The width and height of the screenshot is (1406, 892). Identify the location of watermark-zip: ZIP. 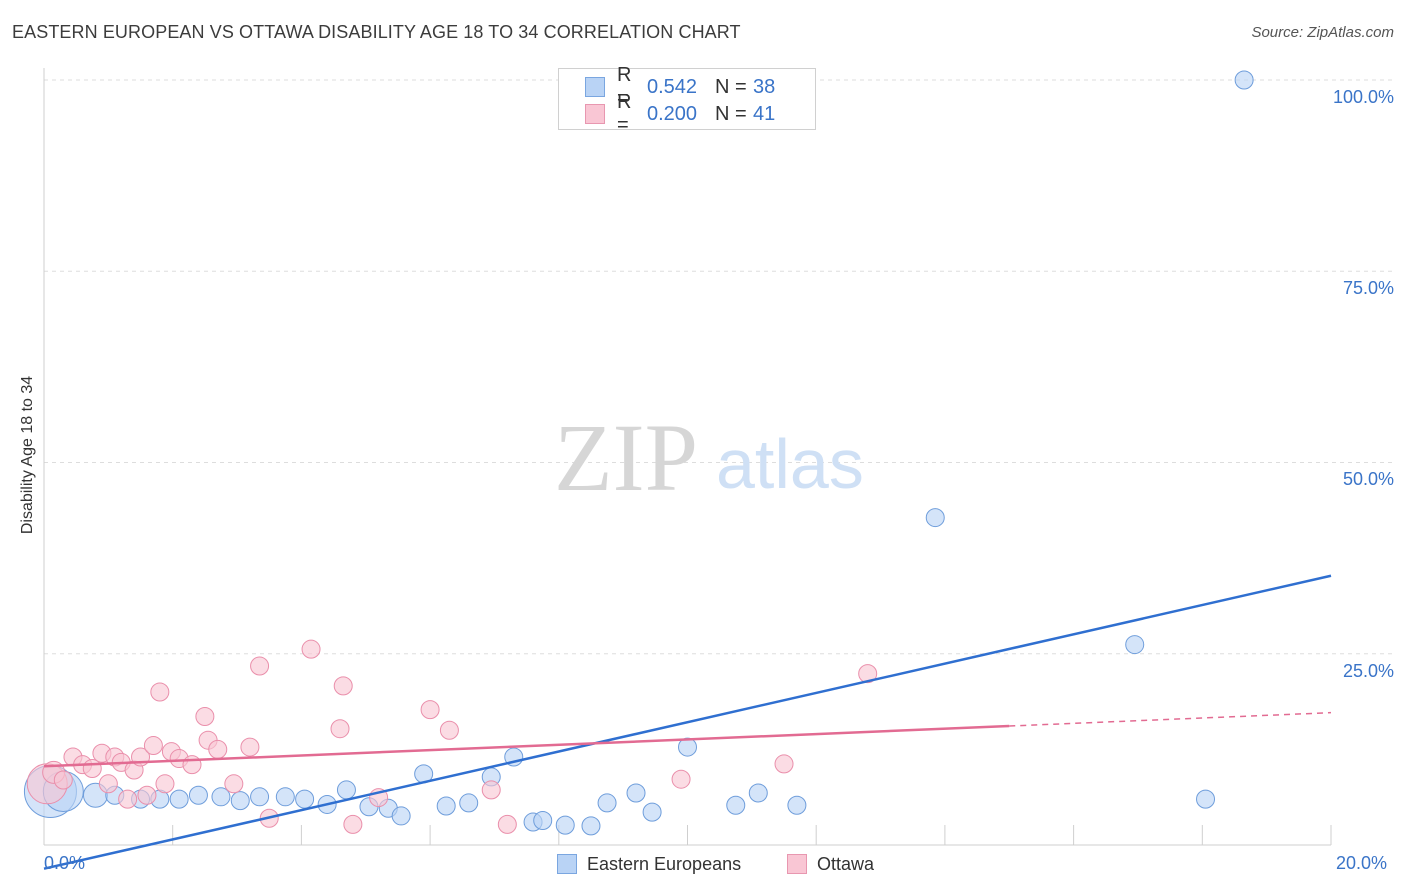
(626, 457).